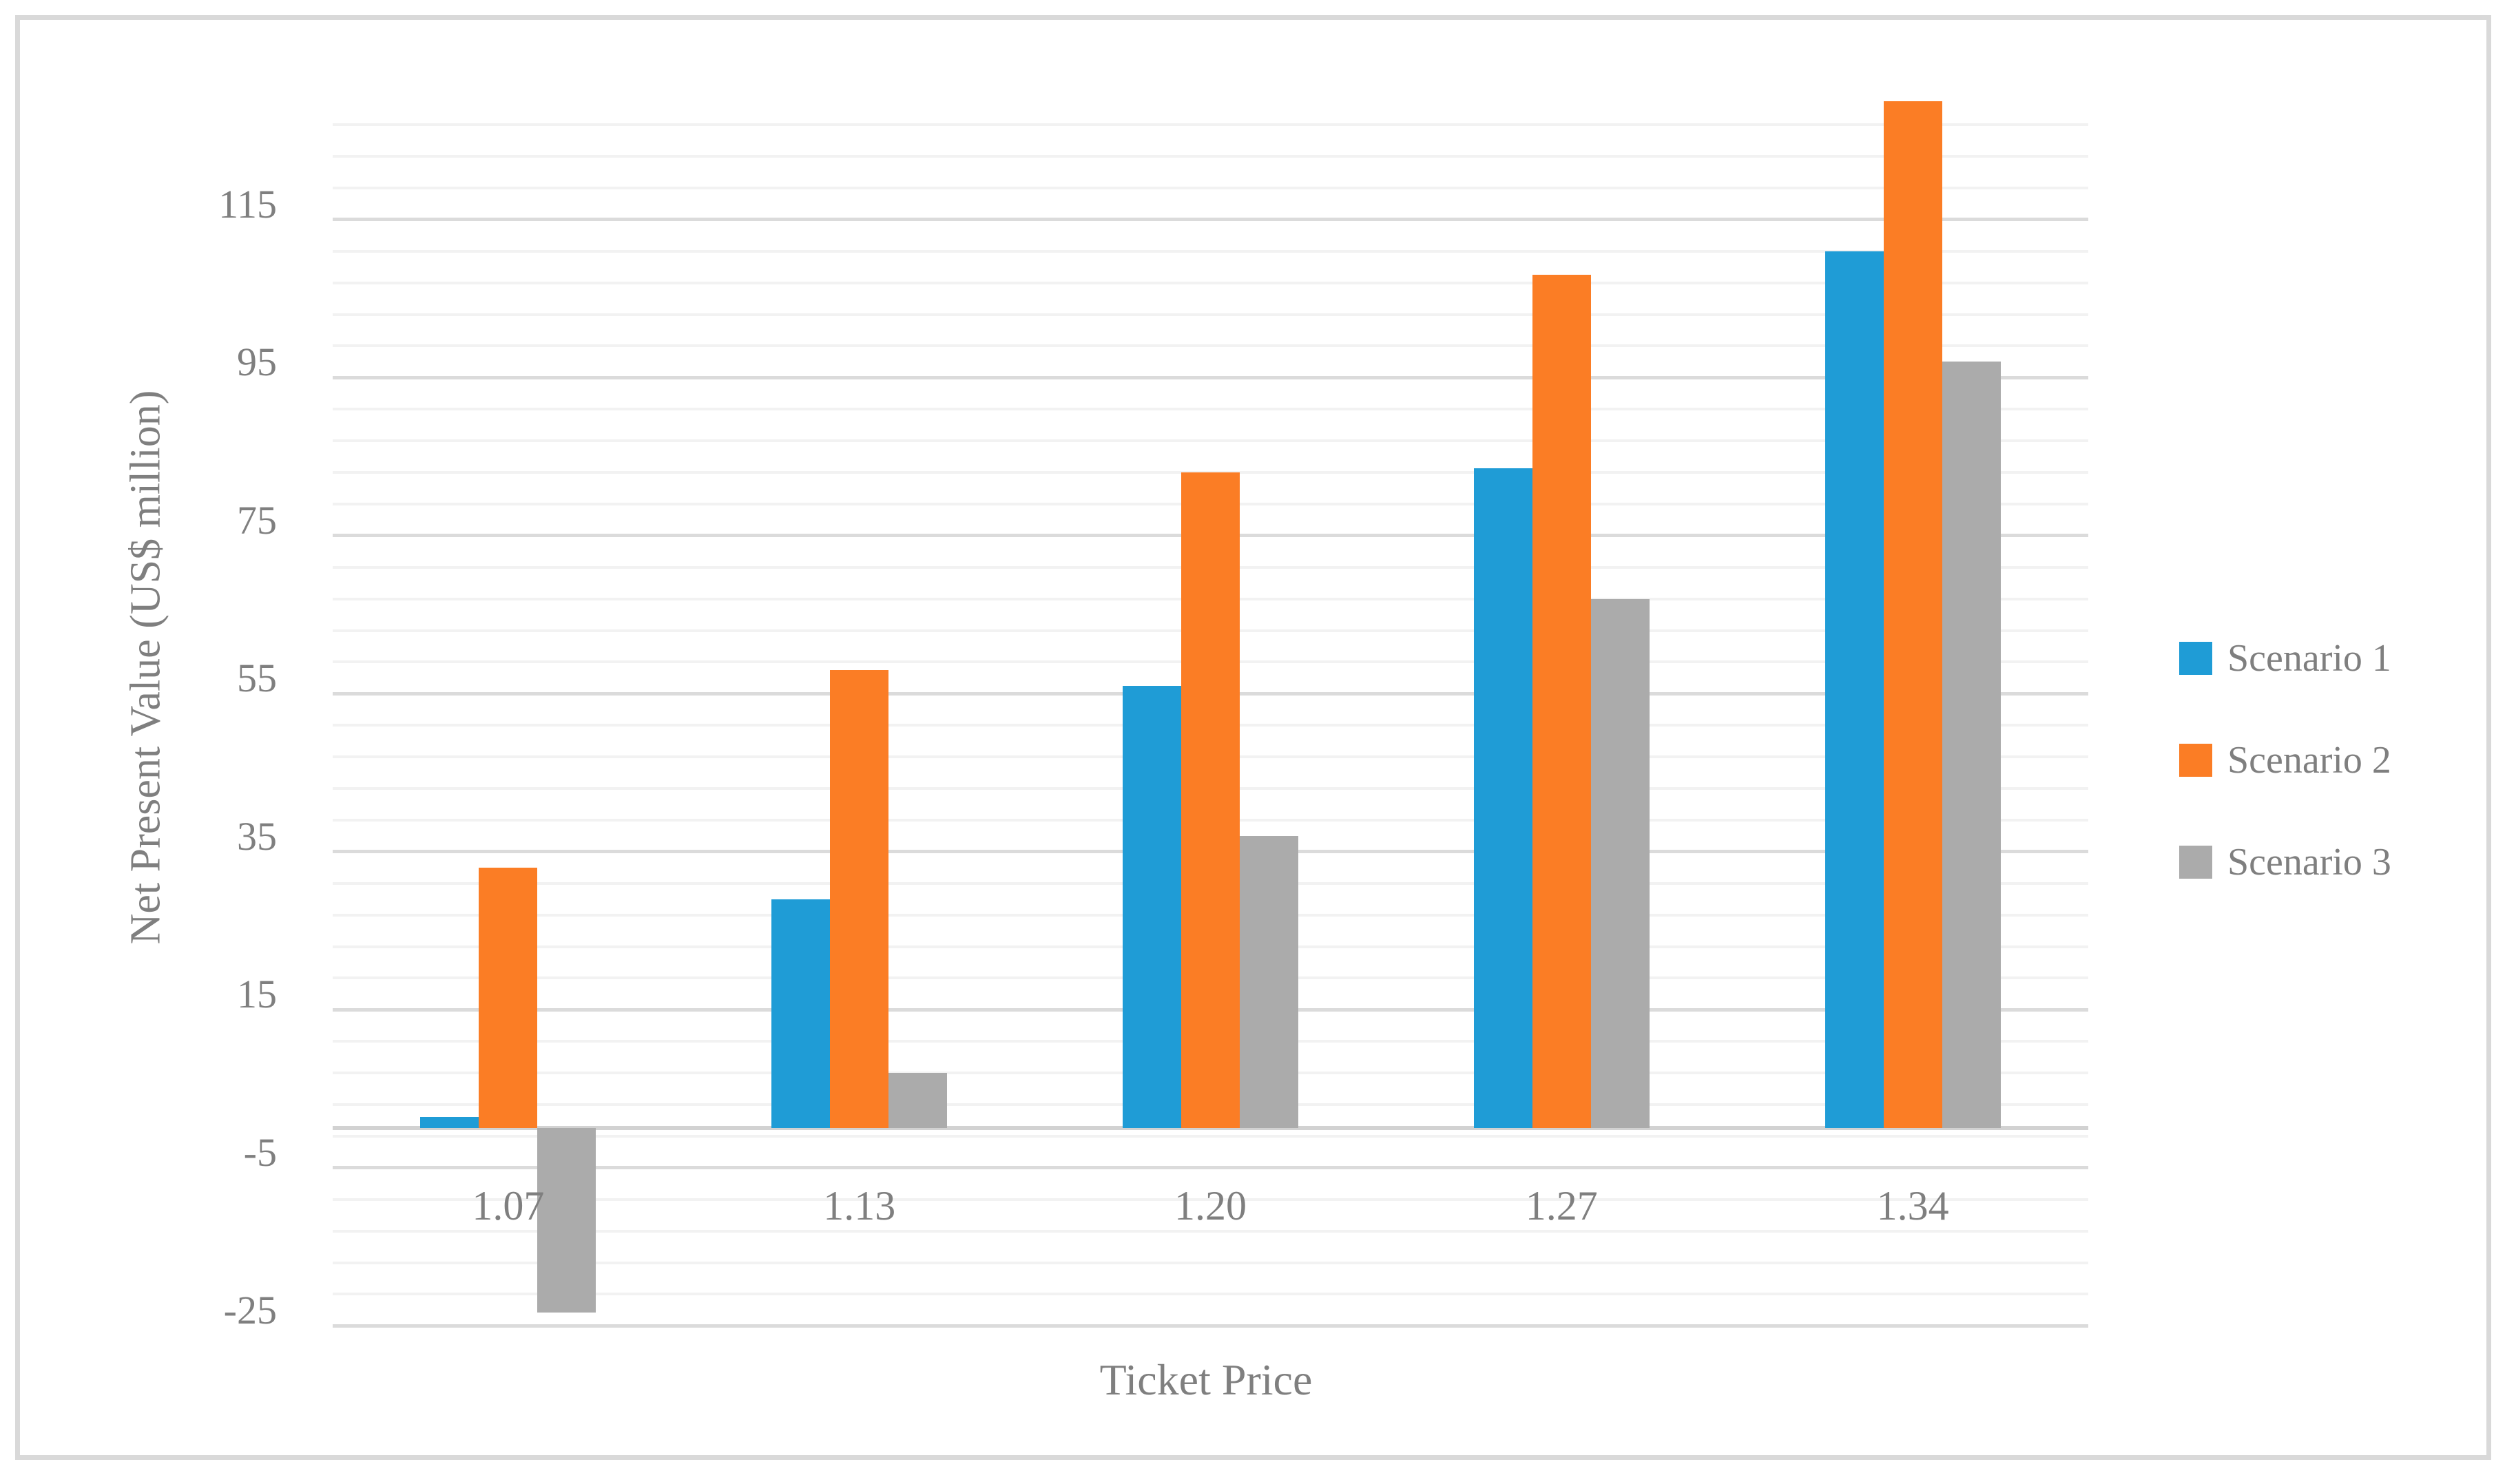 The width and height of the screenshot is (2516, 1484). I want to click on y-tick-label-35: 35, so click(257, 836).